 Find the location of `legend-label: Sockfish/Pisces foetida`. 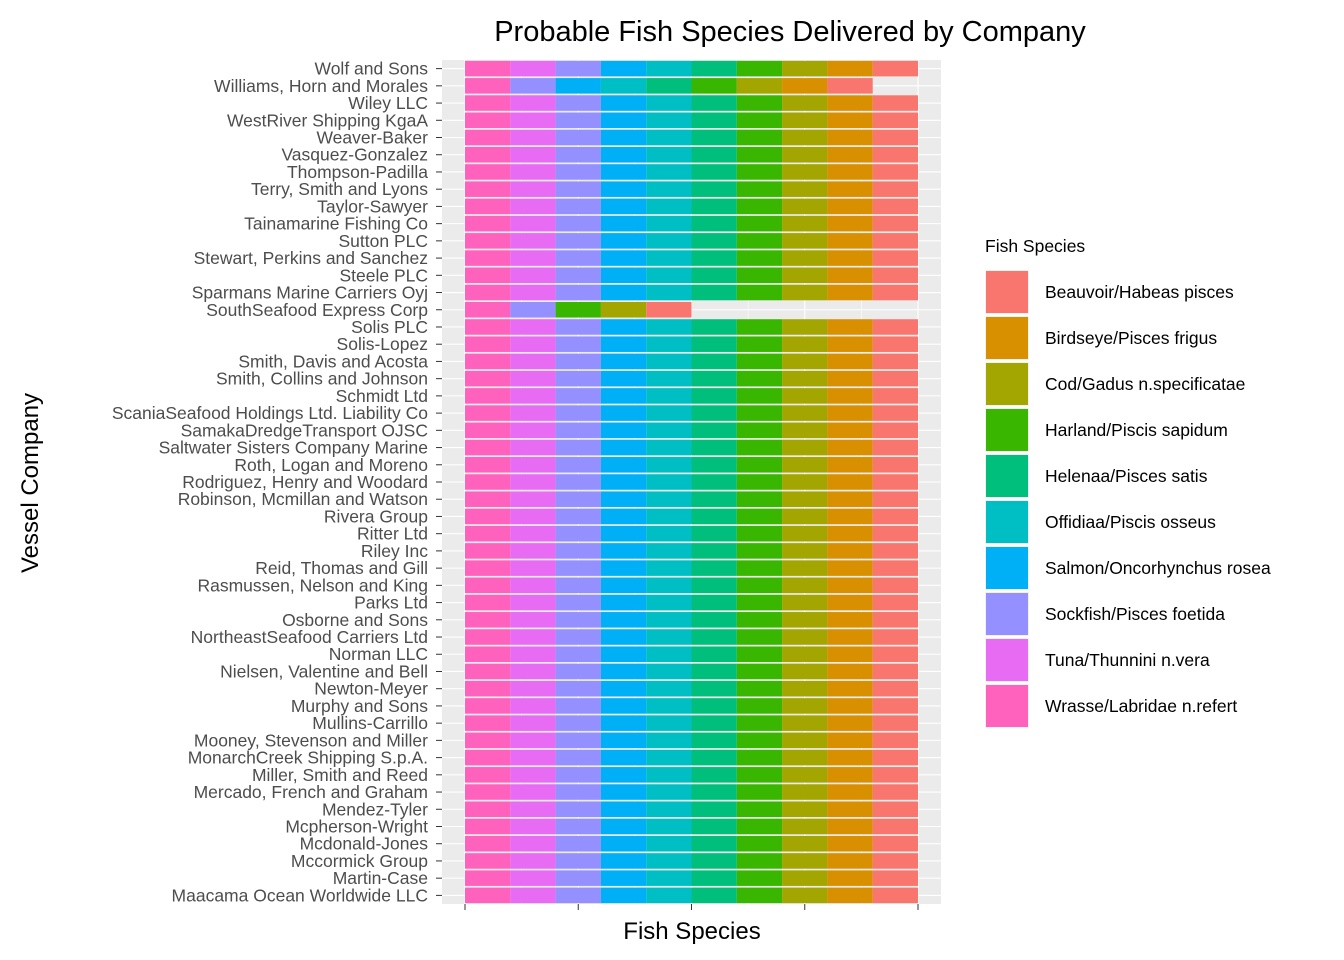

legend-label: Sockfish/Pisces foetida is located at coordinates (1135, 614).